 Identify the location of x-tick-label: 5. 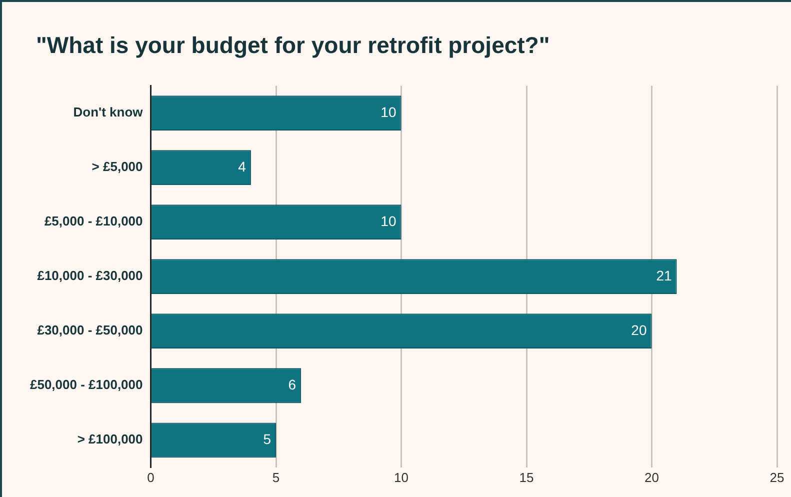
(276, 477).